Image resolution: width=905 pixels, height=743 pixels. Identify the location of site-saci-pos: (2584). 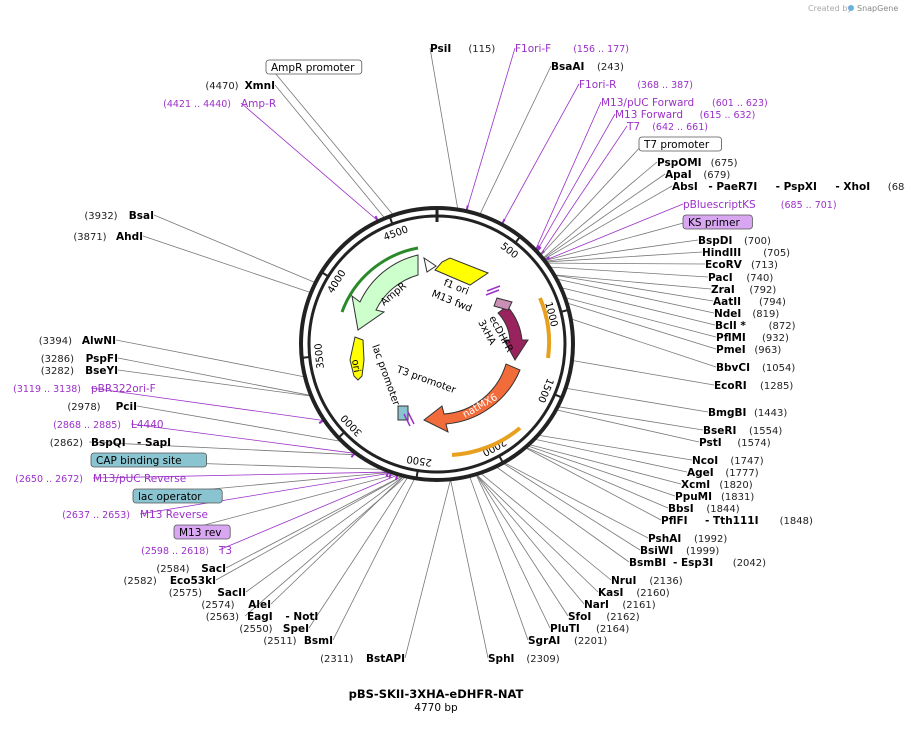
(172, 569).